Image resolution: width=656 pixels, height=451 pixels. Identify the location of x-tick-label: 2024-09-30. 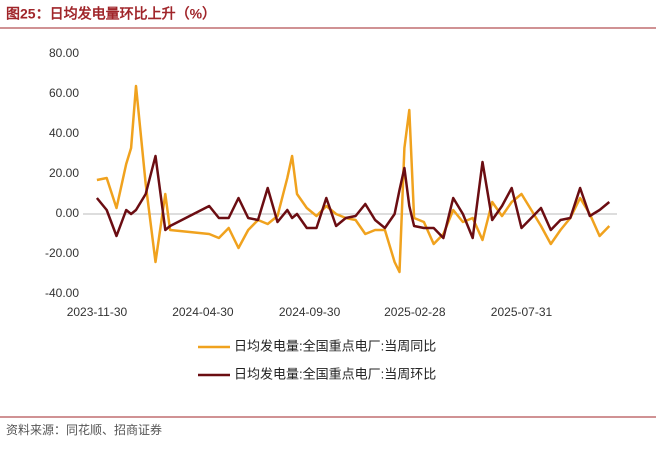
(310, 312).